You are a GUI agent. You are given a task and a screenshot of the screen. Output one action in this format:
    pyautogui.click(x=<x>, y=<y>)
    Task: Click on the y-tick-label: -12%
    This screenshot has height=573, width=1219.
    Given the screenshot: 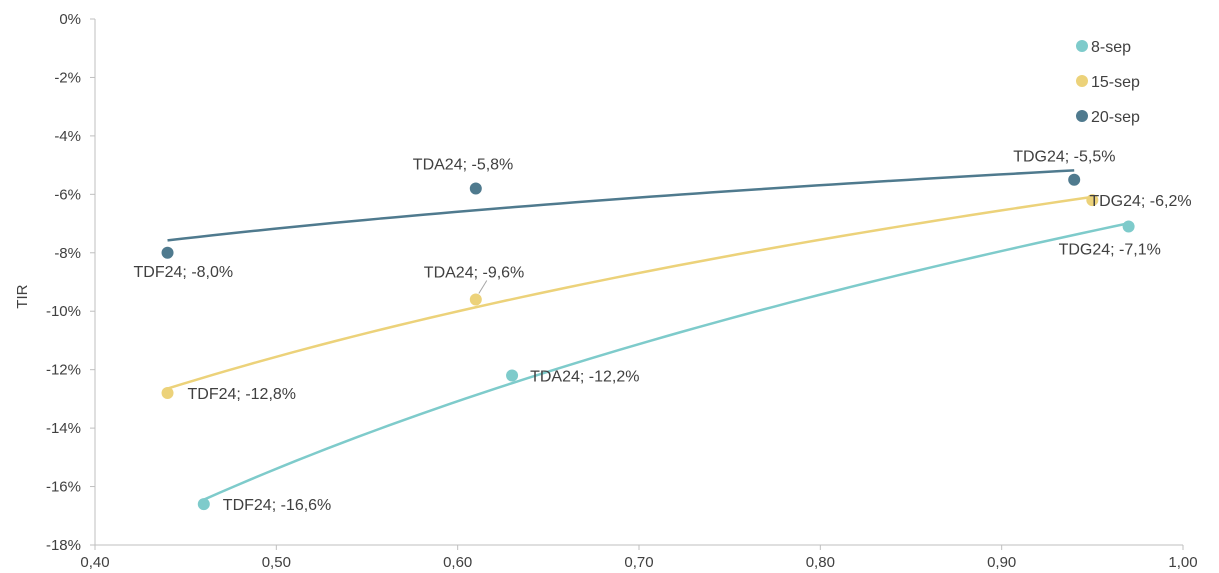 What is the action you would take?
    pyautogui.click(x=63, y=370)
    